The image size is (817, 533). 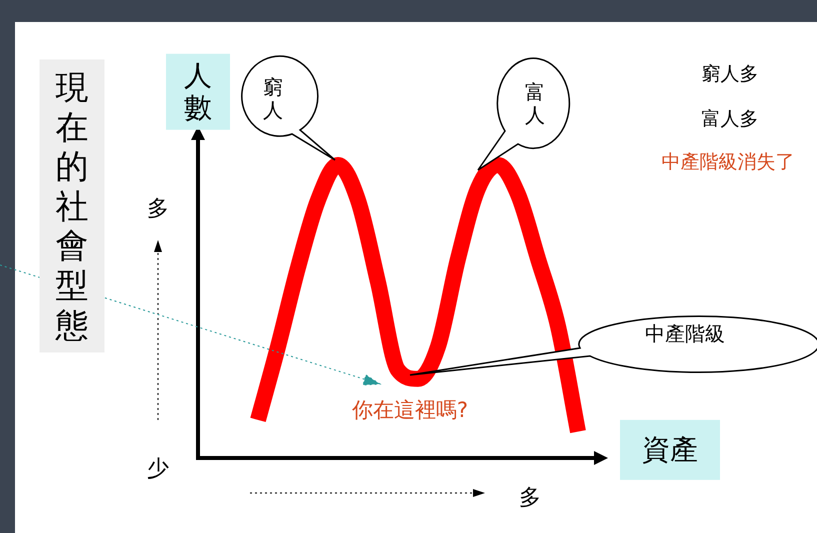 What do you see at coordinates (728, 162) in the screenshot?
I see `text: 中產階級消失了` at bounding box center [728, 162].